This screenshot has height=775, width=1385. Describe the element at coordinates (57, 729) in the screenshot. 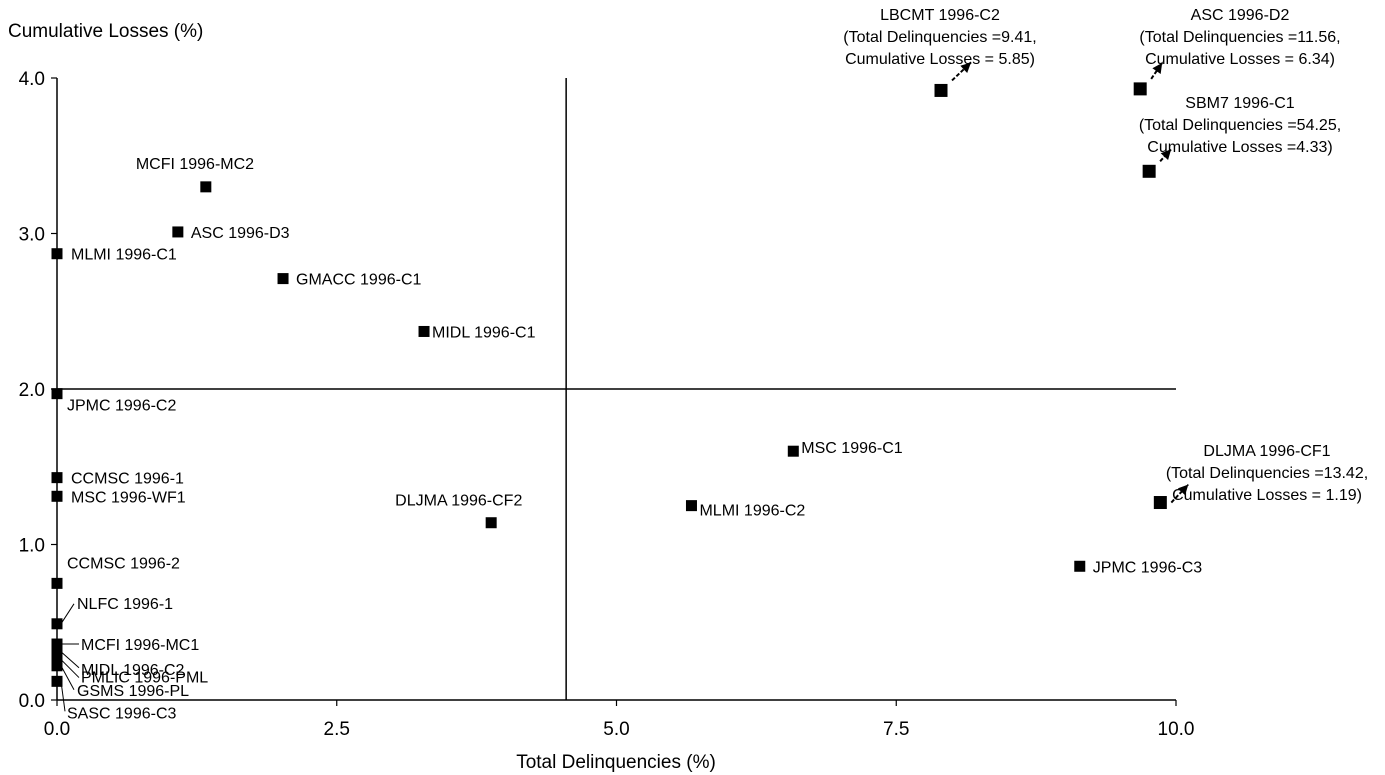

I see `x-tick-label: 0.0` at that location.